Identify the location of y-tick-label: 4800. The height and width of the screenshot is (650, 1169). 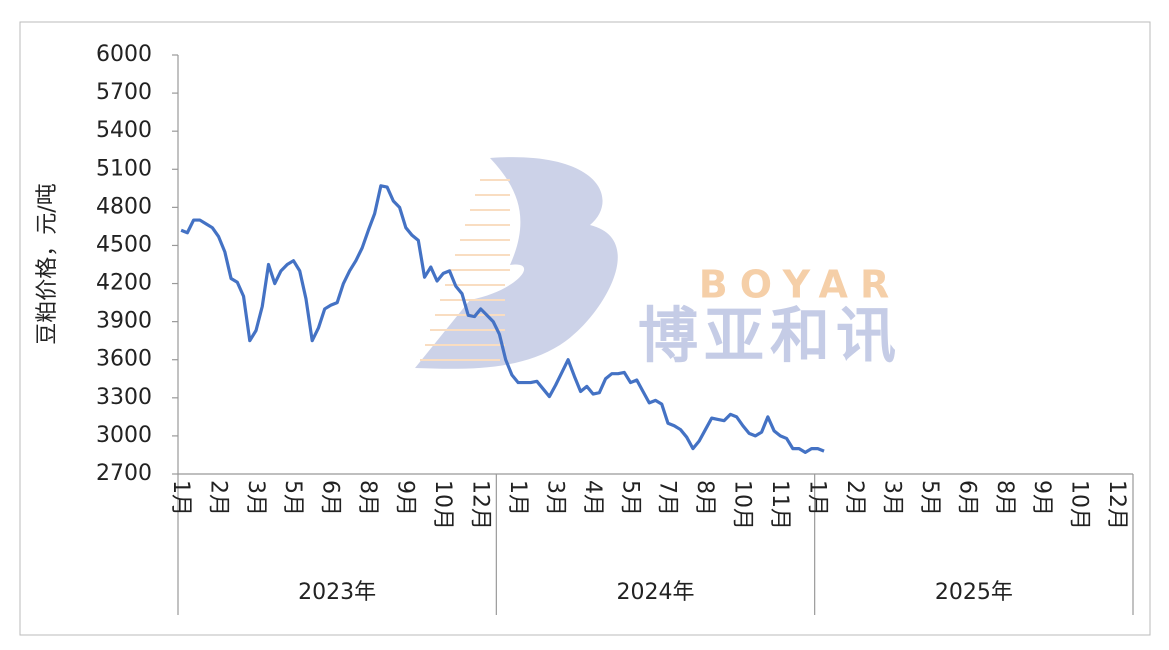
(124, 206).